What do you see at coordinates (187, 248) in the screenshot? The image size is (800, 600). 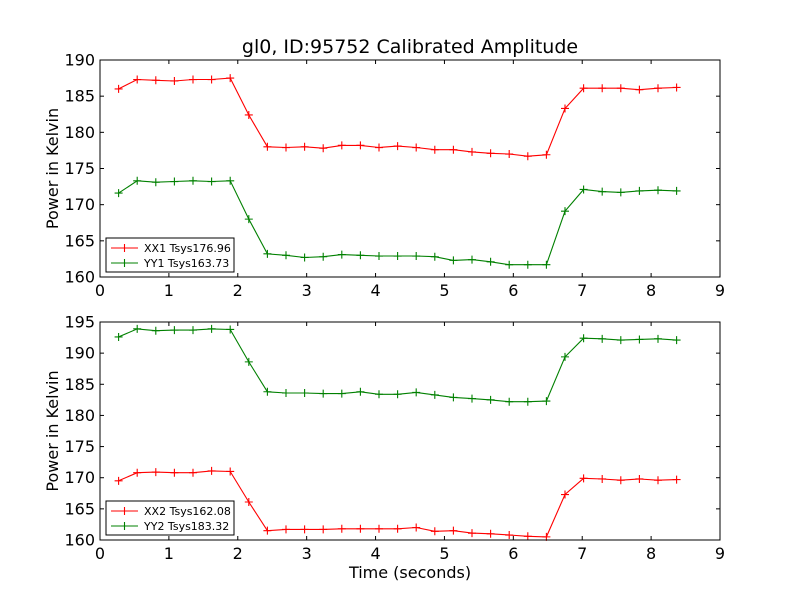 I see `legend-entry-label: XX1 Tsys176.96` at bounding box center [187, 248].